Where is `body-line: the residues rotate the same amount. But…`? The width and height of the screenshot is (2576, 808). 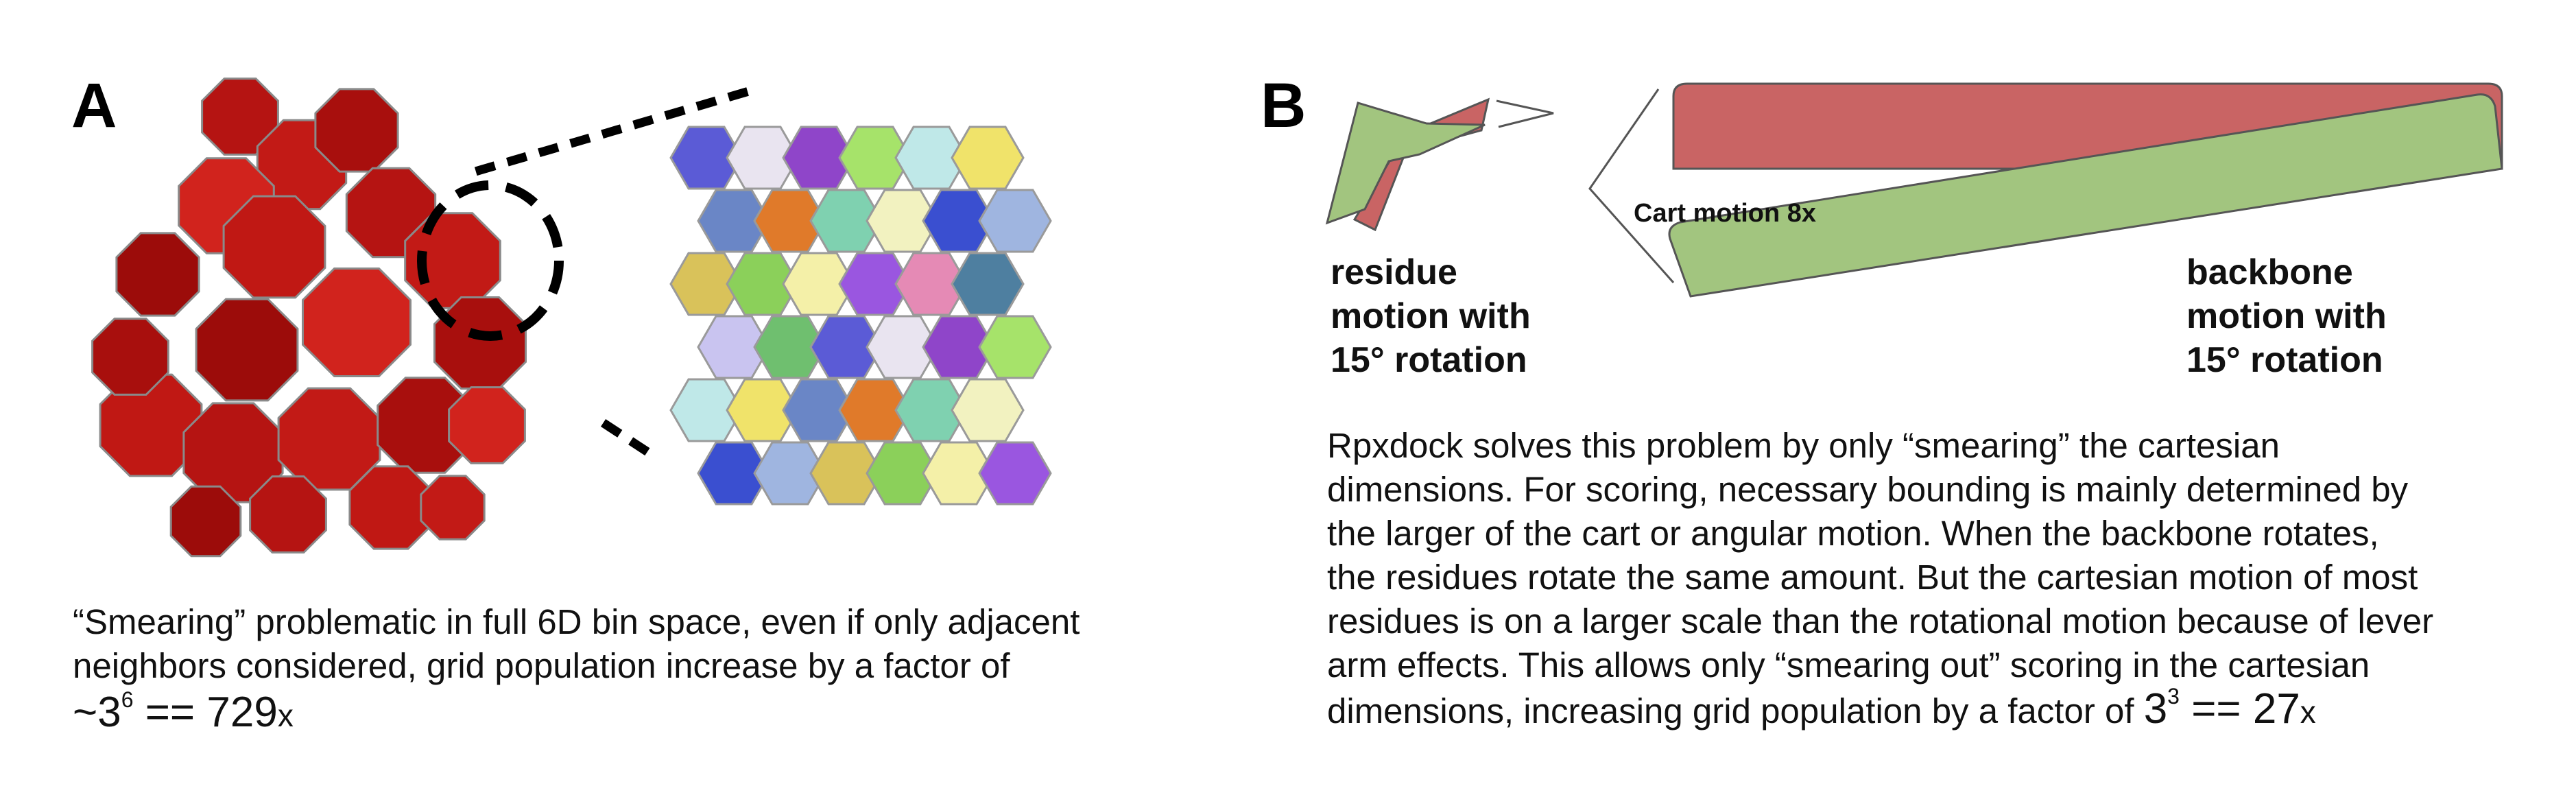 body-line: the residues rotate the same amount. But… is located at coordinates (1872, 577).